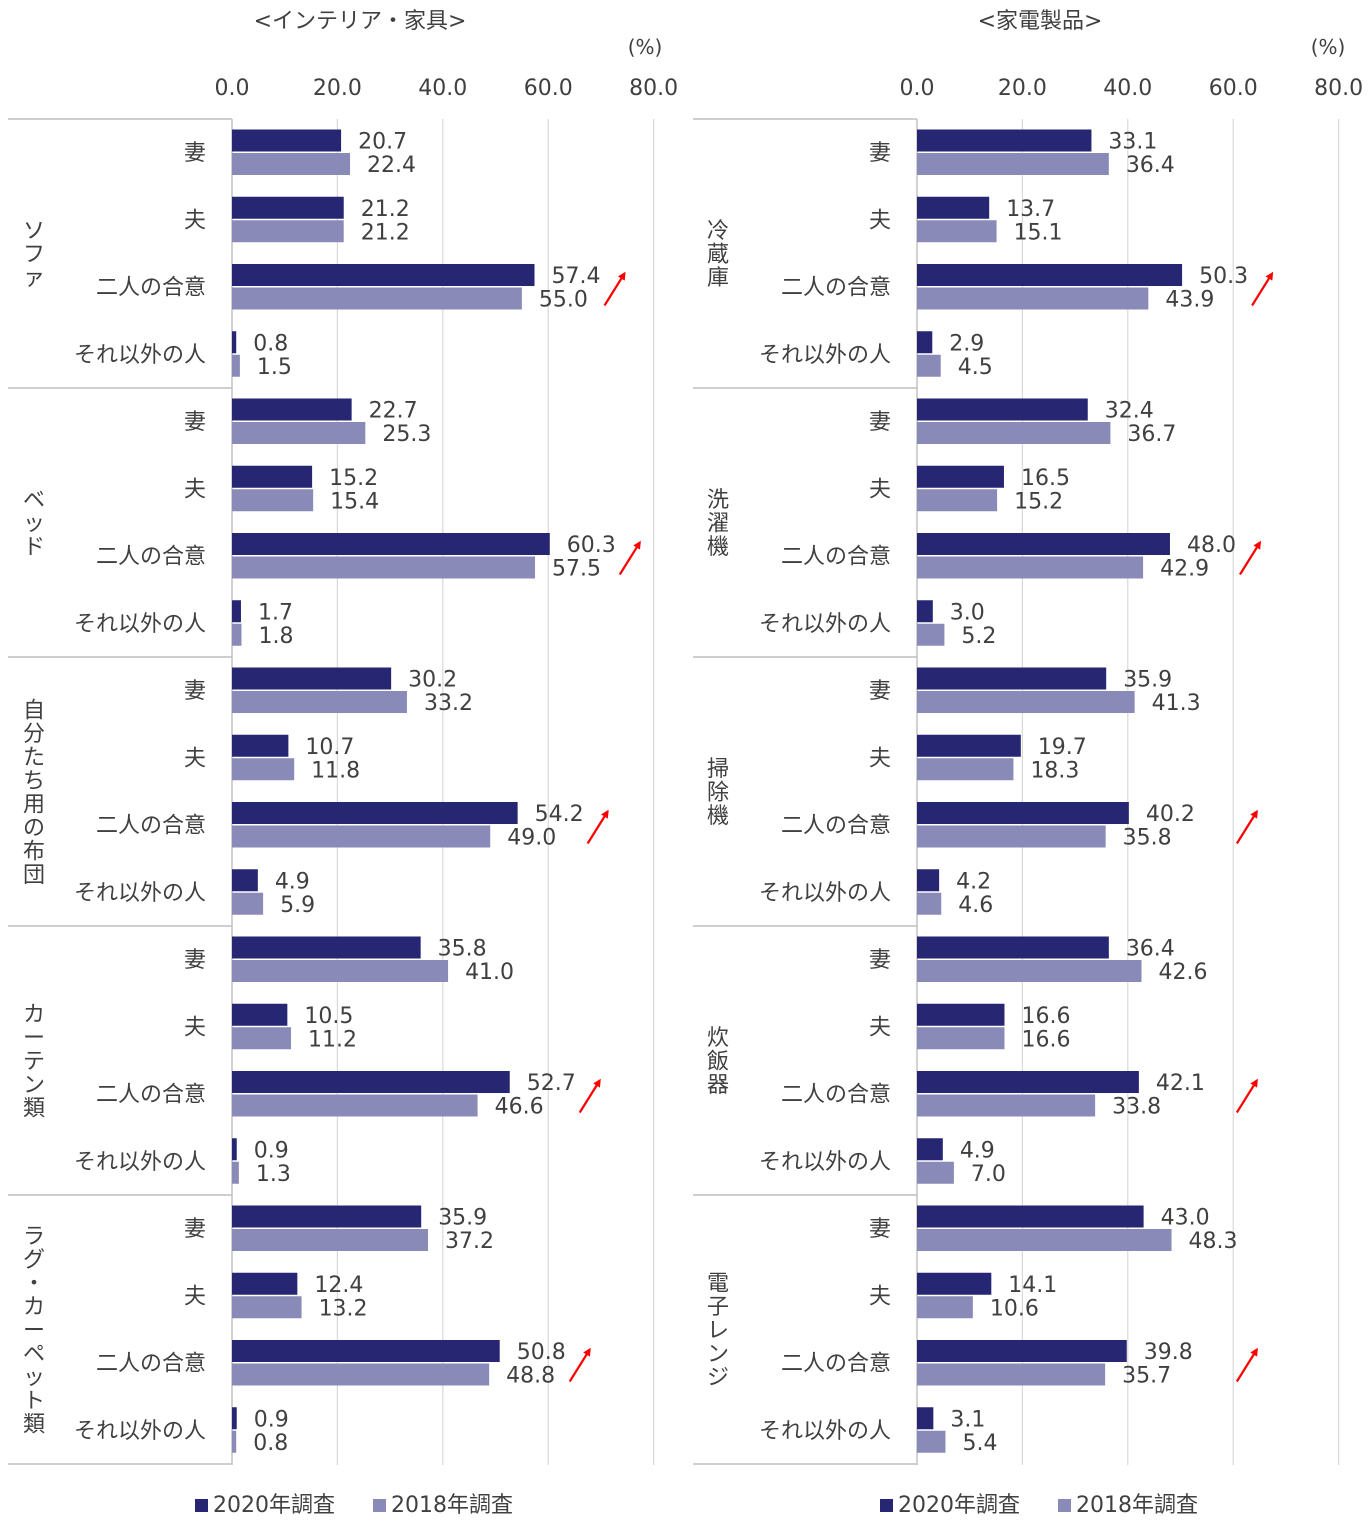 Image resolution: width=1369 pixels, height=1527 pixels. Describe the element at coordinates (1211, 545) in the screenshot. I see `data-label-2020: 48.0` at that location.